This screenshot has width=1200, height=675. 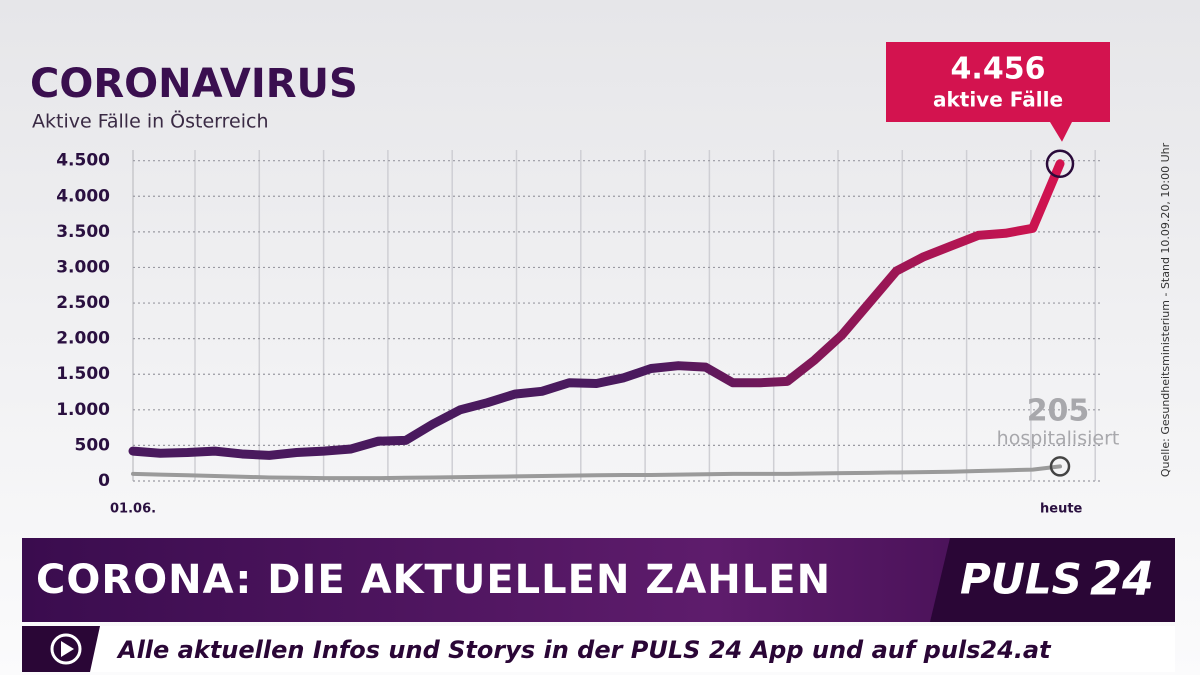 What do you see at coordinates (83, 161) in the screenshot?
I see `y-tick-label: 4.500` at bounding box center [83, 161].